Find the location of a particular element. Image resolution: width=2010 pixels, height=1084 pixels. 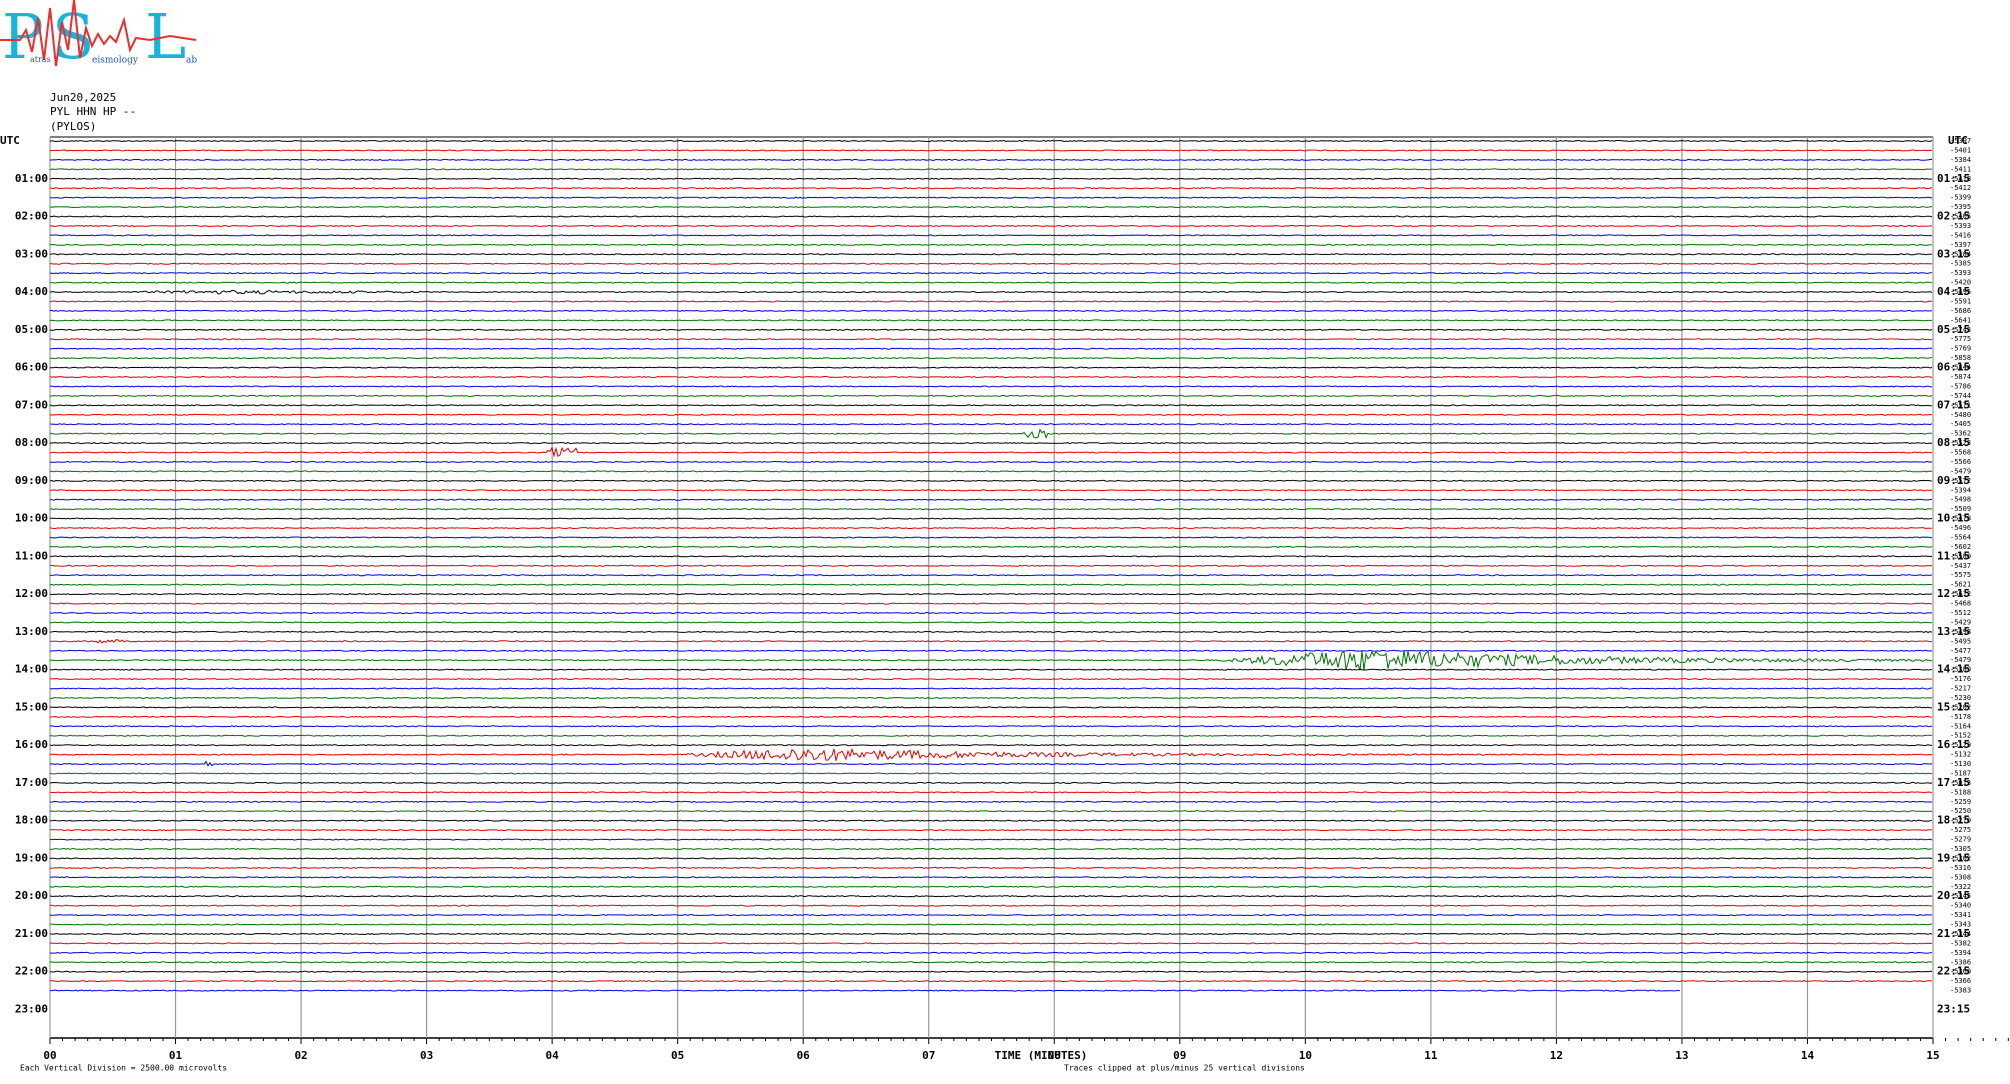

hour-label: 06:15 is located at coordinates (1953, 367).